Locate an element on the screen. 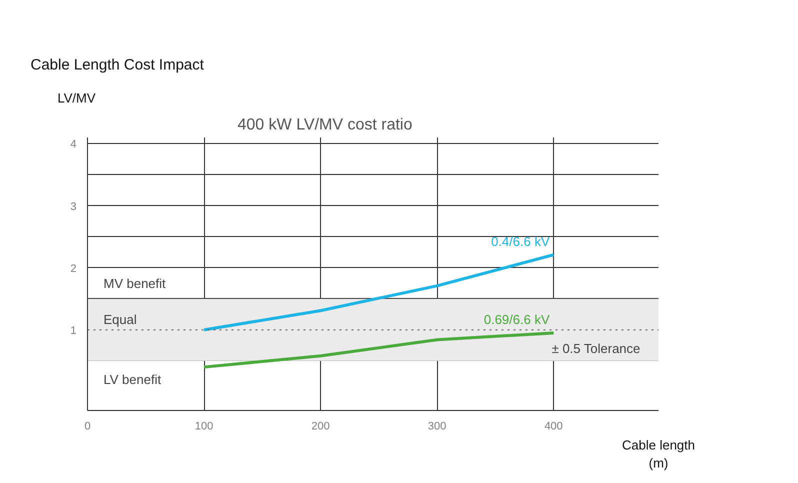 This screenshot has width=798, height=483. x-tick-label: 100 is located at coordinates (204, 426).